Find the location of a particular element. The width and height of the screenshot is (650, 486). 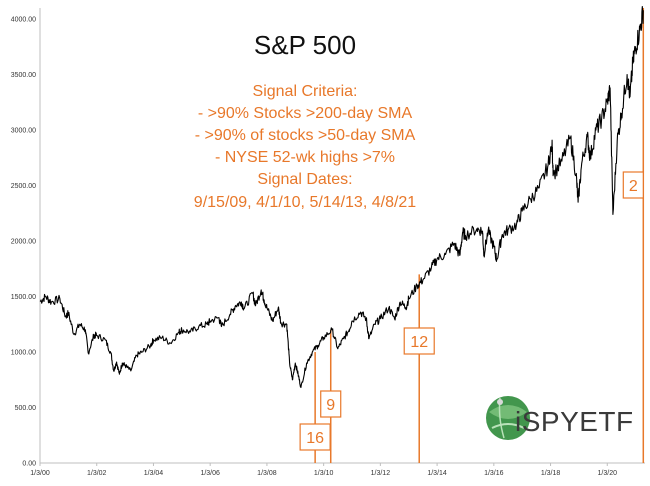

x-tick-label: 1/3/20 is located at coordinates (608, 473).